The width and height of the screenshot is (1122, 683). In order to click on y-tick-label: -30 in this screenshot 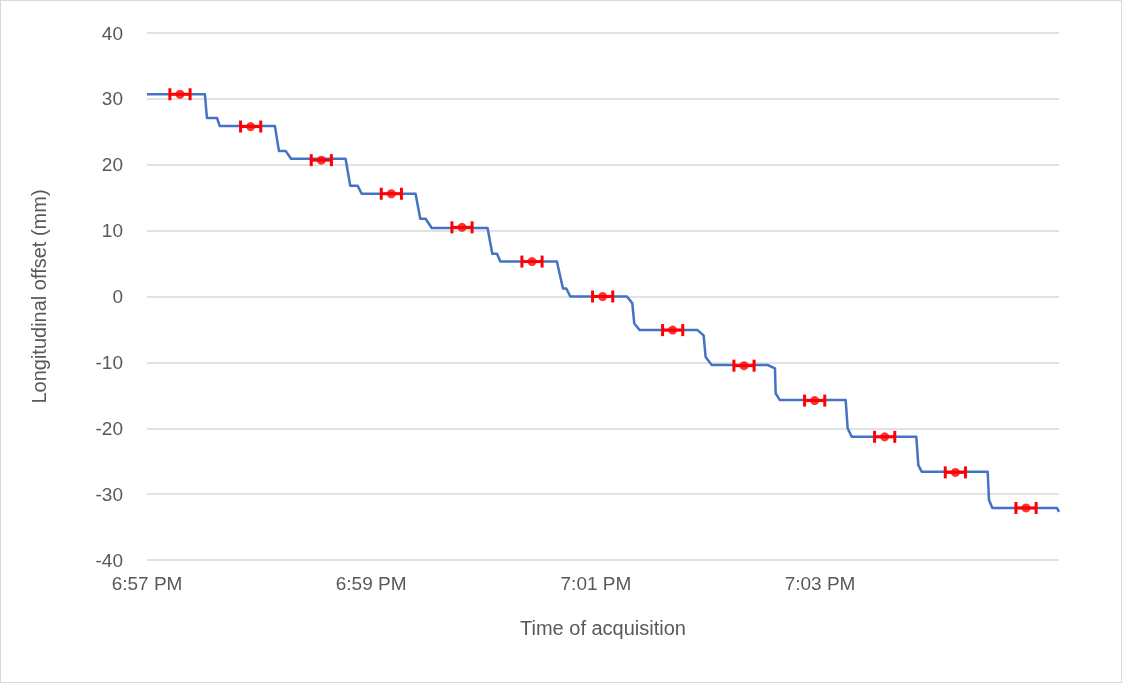, I will do `click(109, 494)`.